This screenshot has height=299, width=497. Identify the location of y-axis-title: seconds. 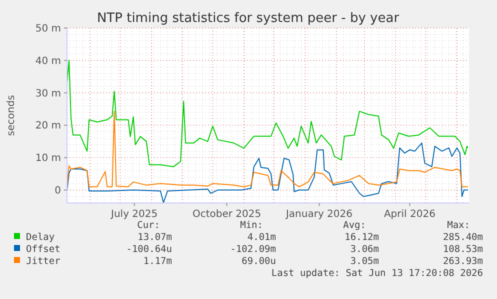
(11, 115).